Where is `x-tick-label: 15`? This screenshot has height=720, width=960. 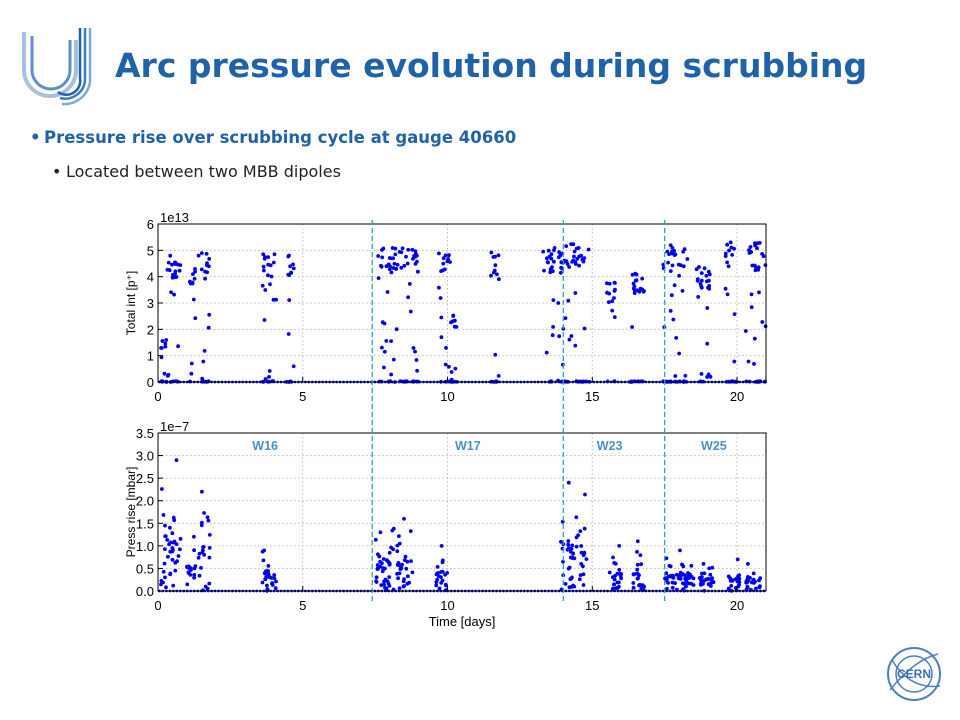
x-tick-label: 15 is located at coordinates (592, 605).